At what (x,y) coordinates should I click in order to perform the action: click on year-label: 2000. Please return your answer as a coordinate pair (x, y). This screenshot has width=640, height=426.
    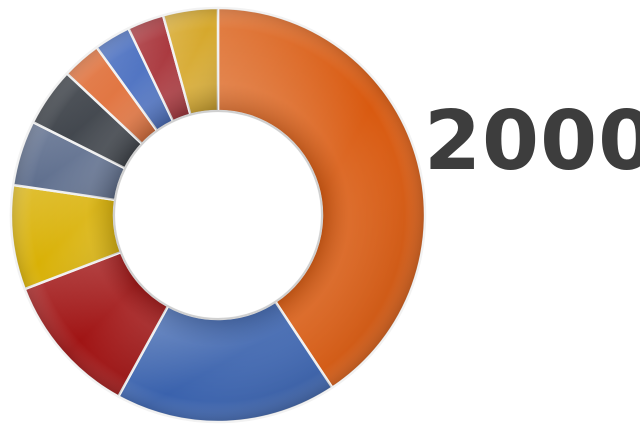
    Looking at the image, I should click on (532, 141).